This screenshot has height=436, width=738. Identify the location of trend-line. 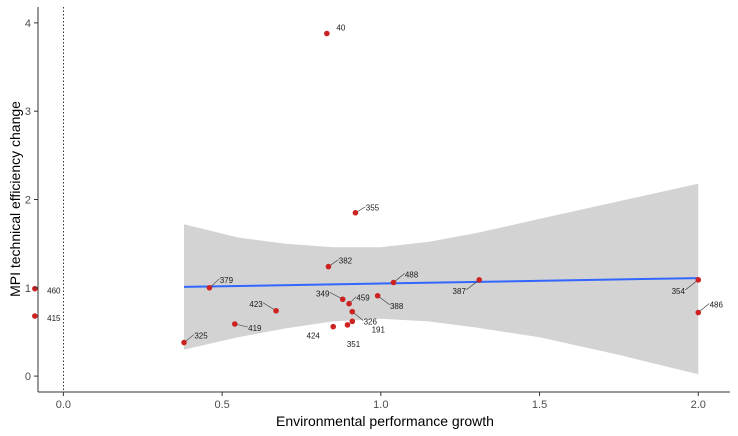
(441, 282).